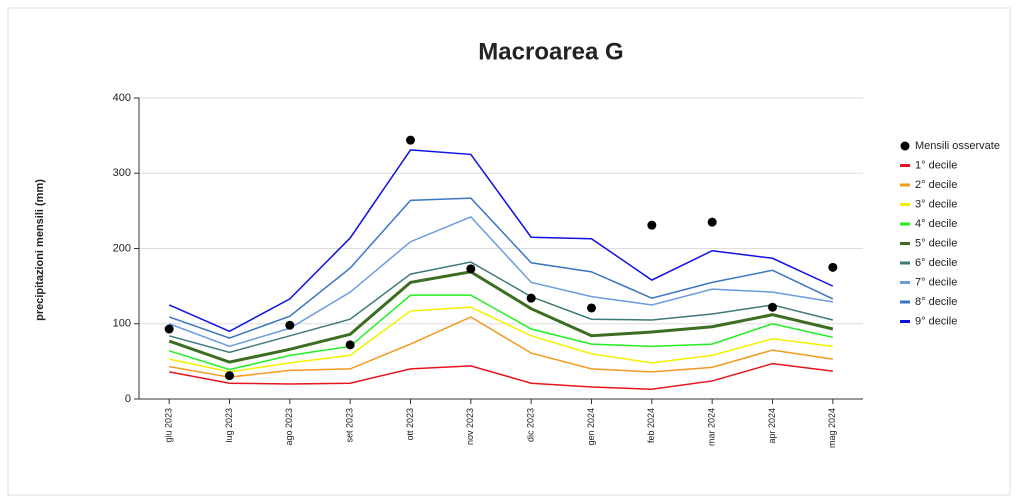 This screenshot has width=1020, height=503. What do you see at coordinates (122, 173) in the screenshot?
I see `y-tick-label: 300` at bounding box center [122, 173].